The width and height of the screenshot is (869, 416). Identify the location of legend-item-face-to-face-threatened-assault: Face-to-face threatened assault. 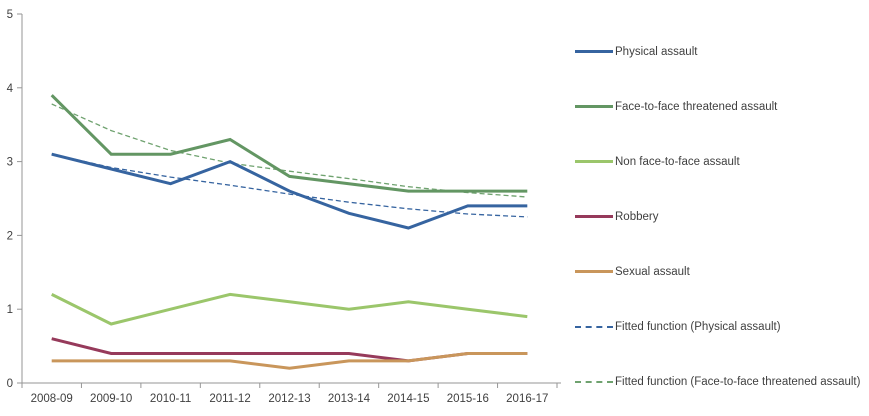
(722, 106).